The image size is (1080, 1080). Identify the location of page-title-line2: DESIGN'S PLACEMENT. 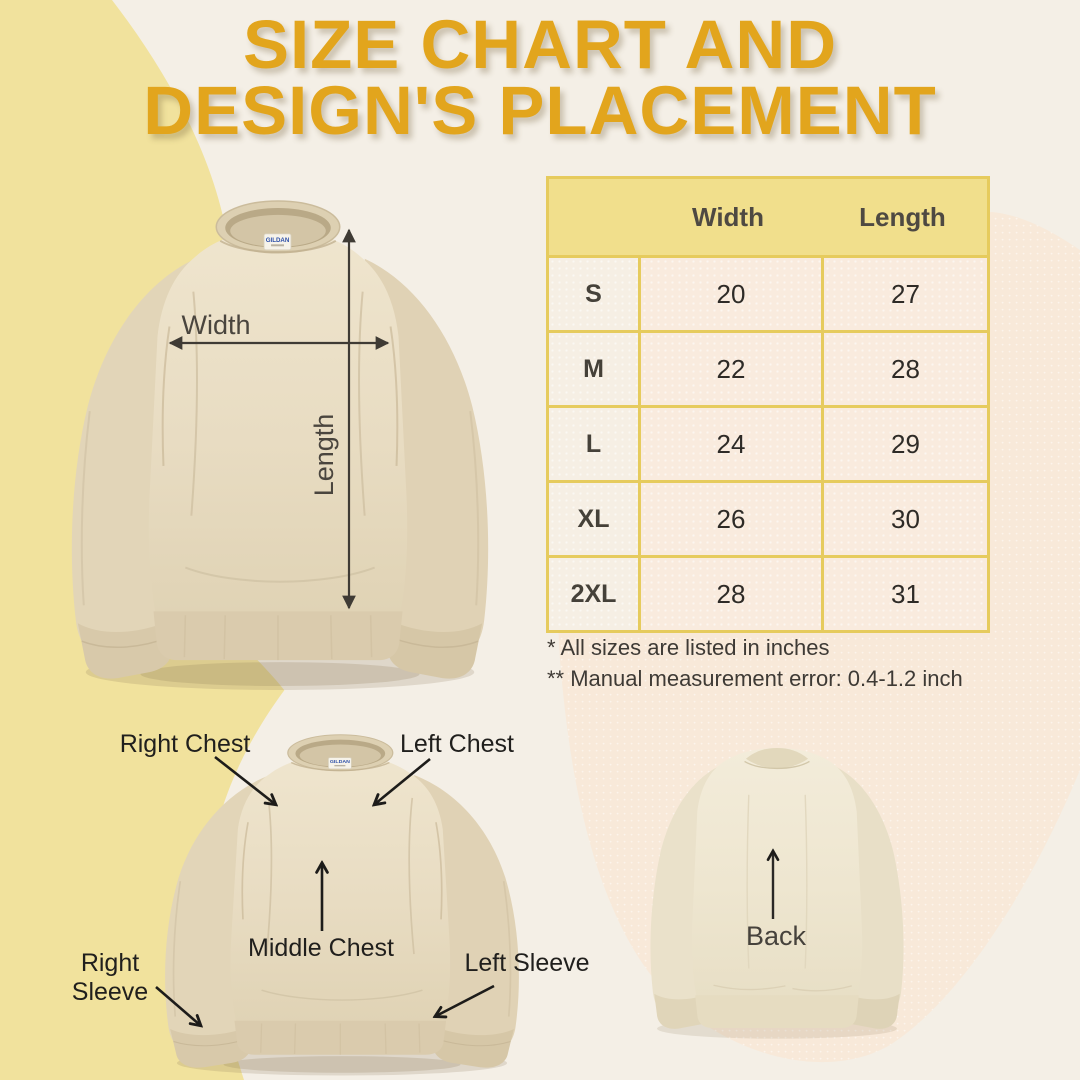
(540, 110).